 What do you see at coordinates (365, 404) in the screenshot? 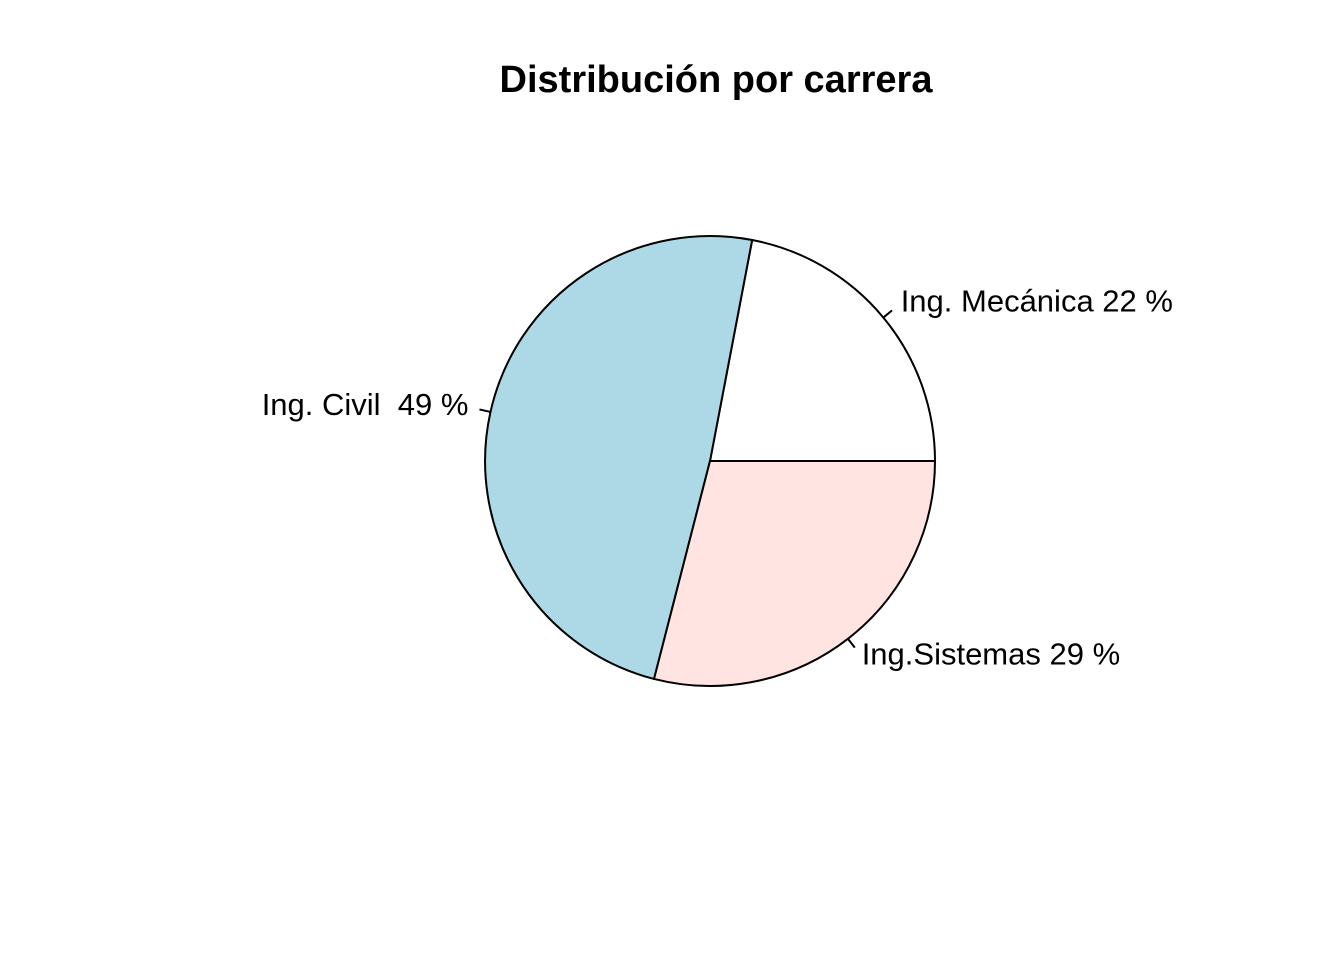
I see `pie-slice-label-1: Ing. Civil 49 %` at bounding box center [365, 404].